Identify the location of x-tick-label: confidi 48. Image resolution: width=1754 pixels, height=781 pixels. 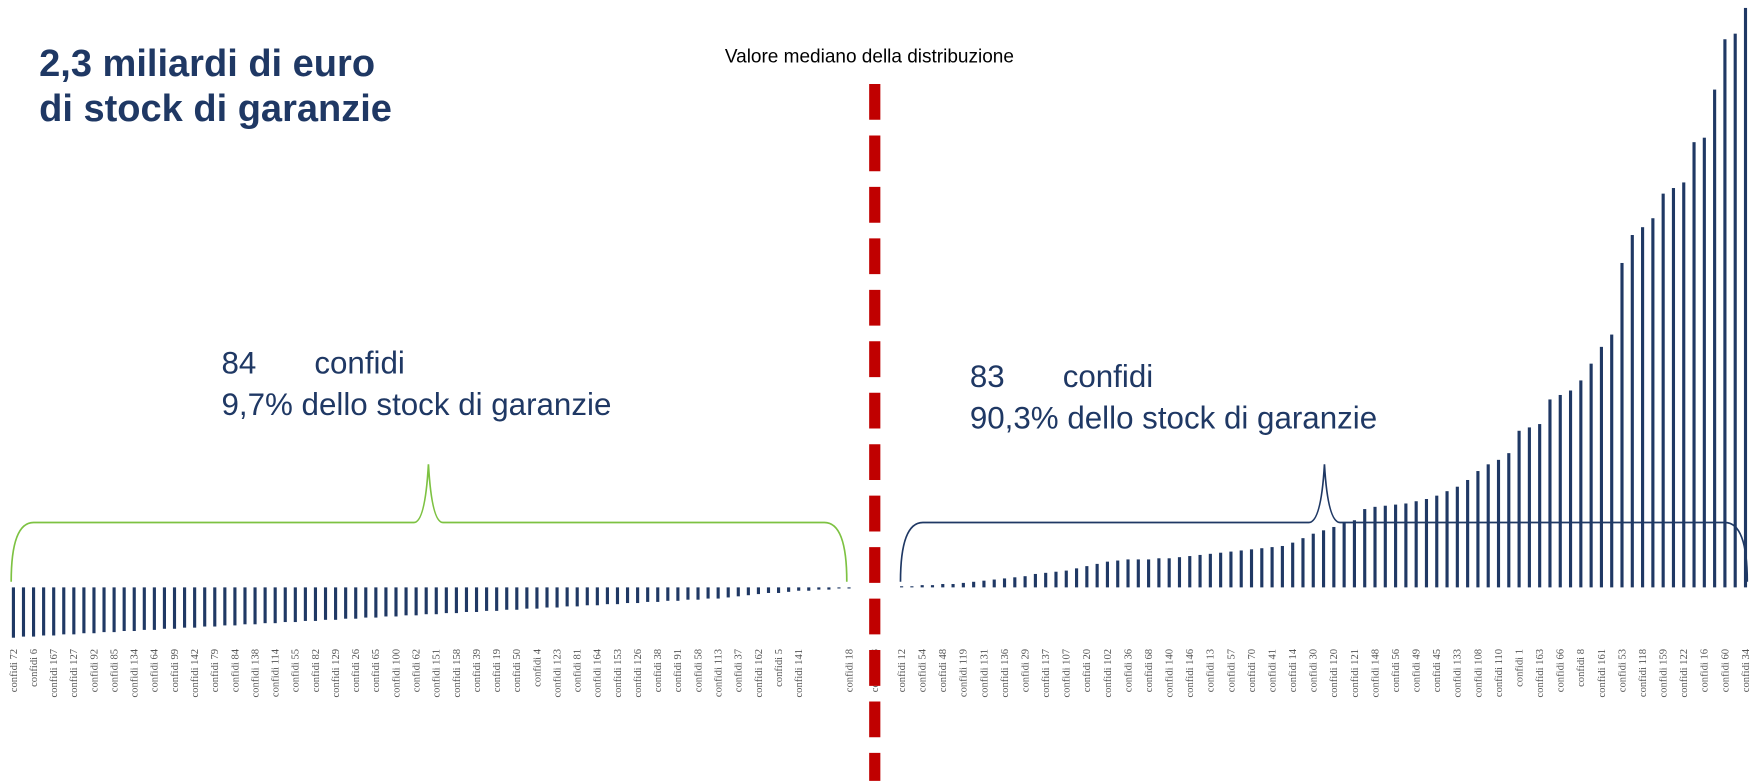
(943, 670).